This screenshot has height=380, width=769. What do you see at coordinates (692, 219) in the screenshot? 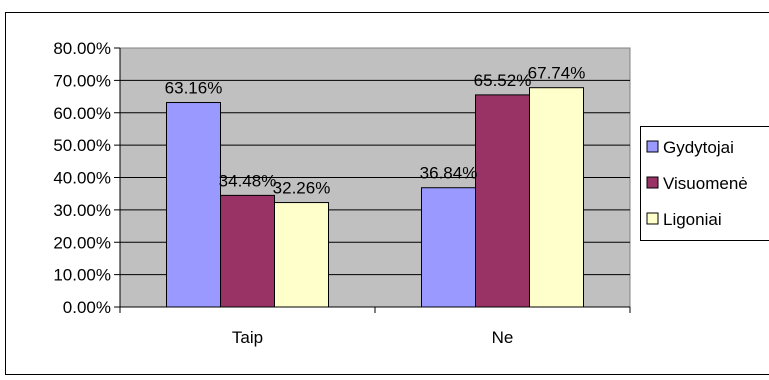
I see `legend-label: Ligoniai` at bounding box center [692, 219].